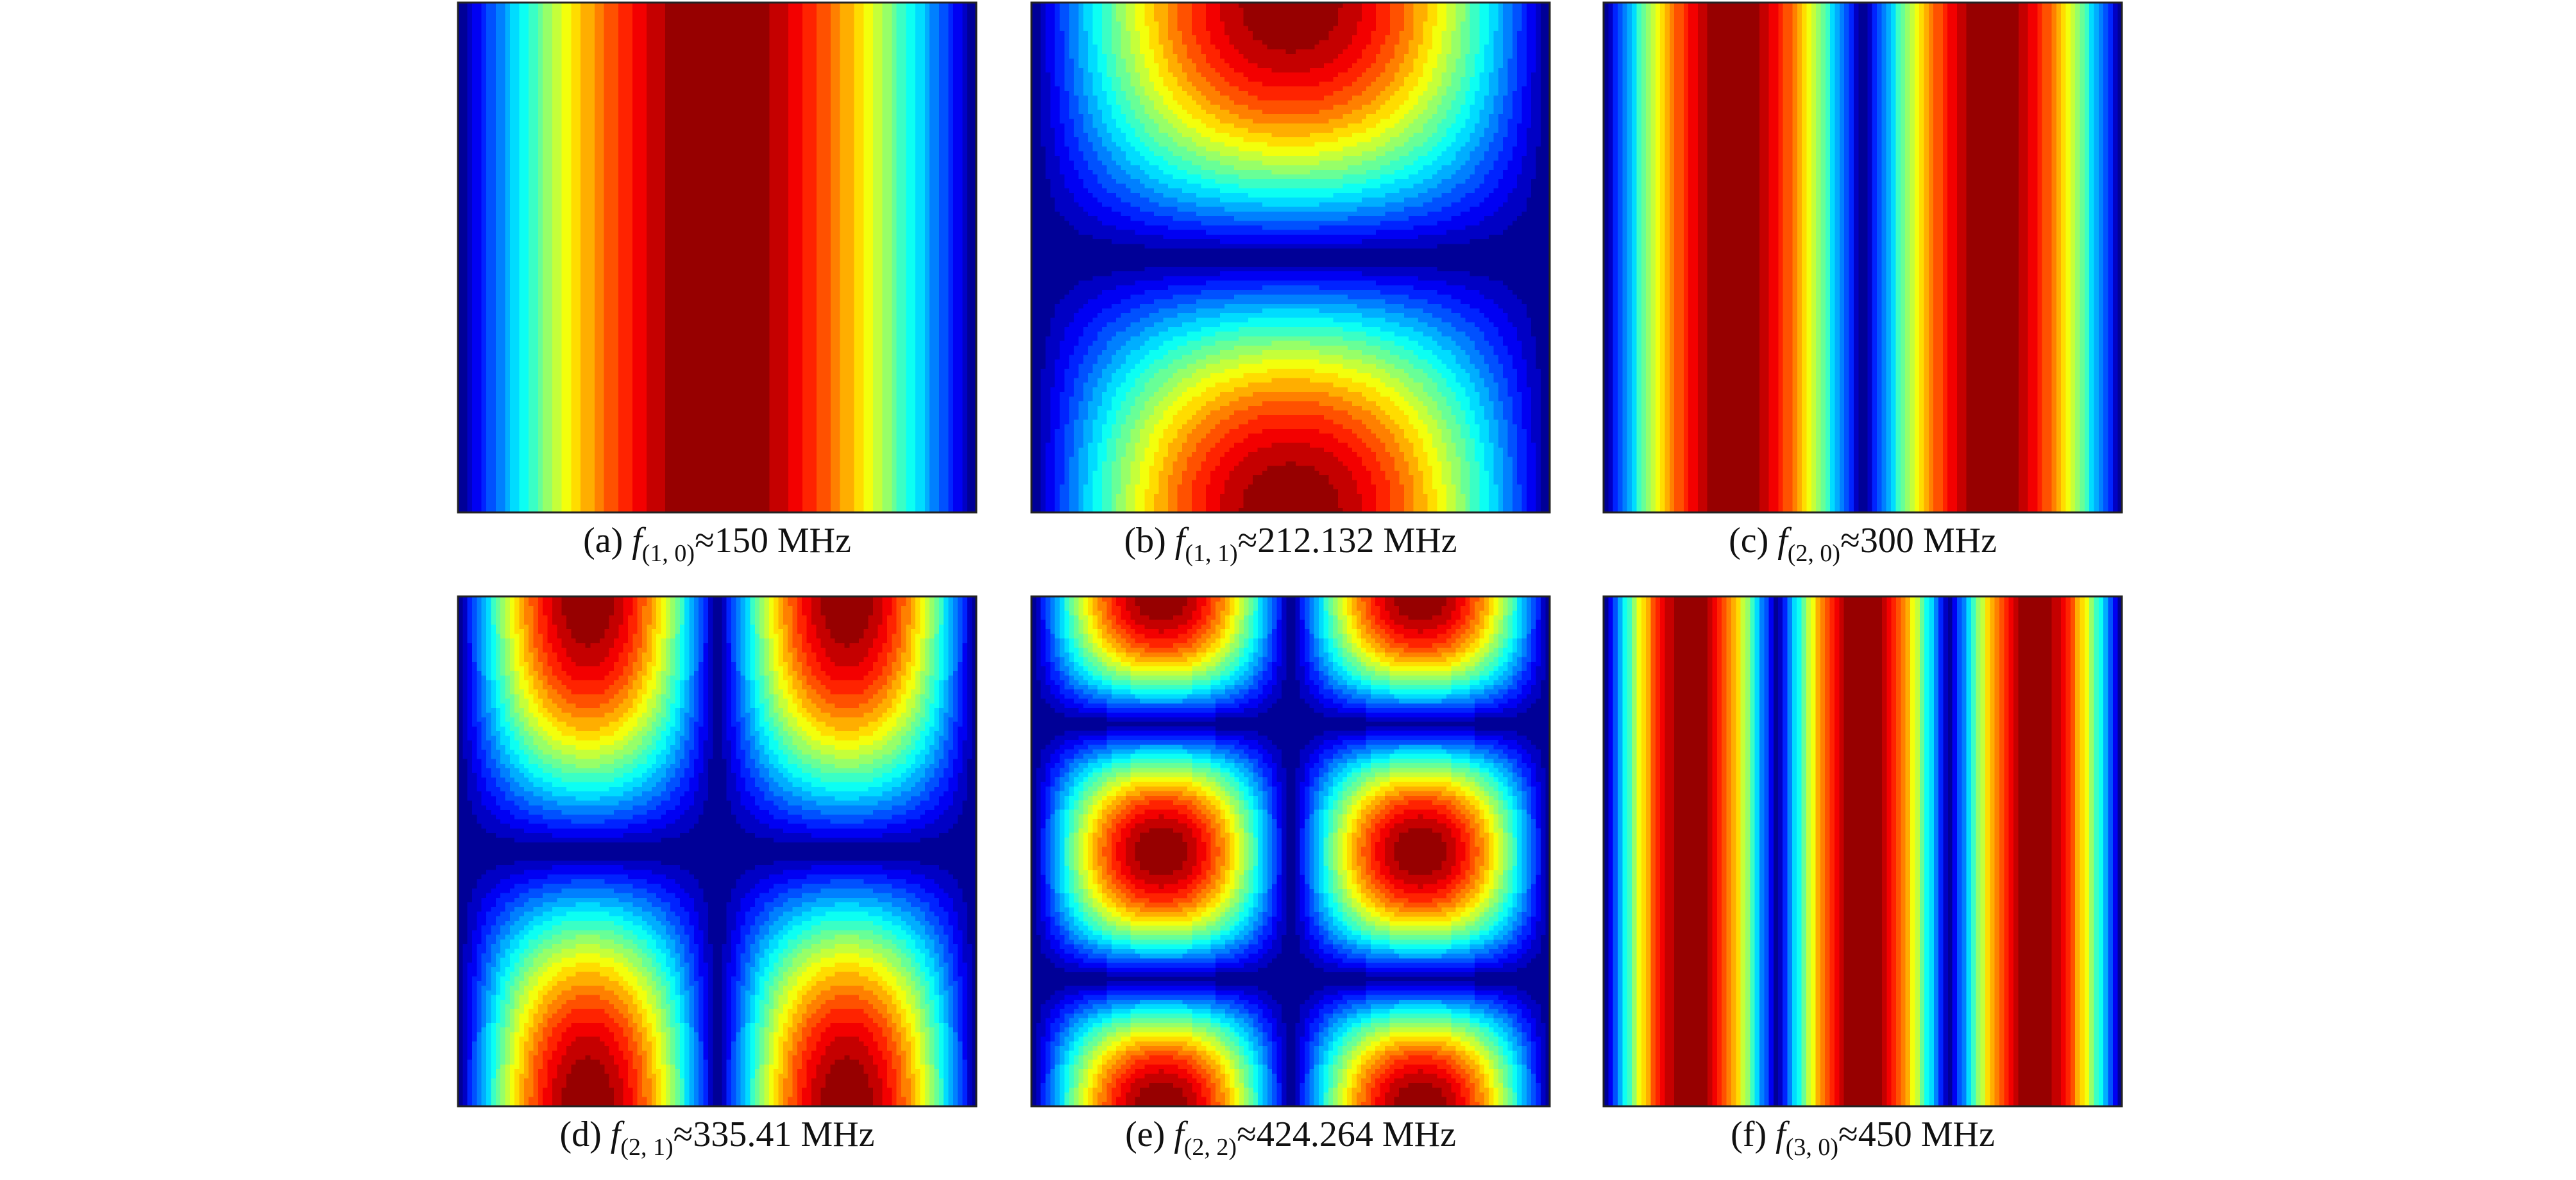 Image resolution: width=2576 pixels, height=1180 pixels. Describe the element at coordinates (581, 1134) in the screenshot. I see `caption-label: (d)` at that location.